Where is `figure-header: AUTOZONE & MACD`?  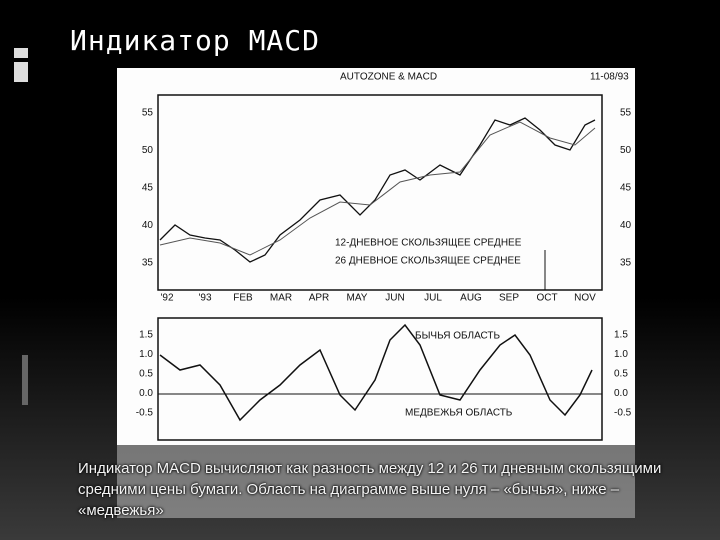 figure-header: AUTOZONE & MACD is located at coordinates (388, 77).